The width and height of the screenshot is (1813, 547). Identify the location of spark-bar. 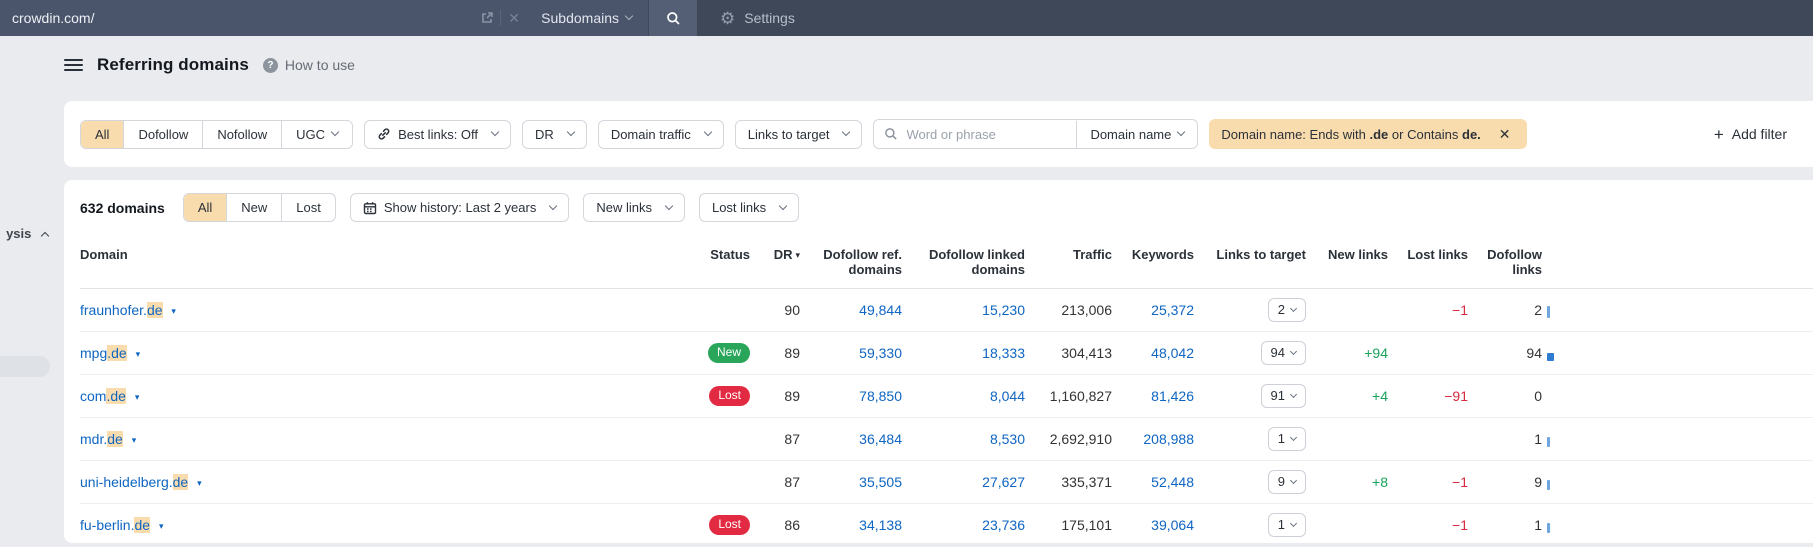
(1558, 396).